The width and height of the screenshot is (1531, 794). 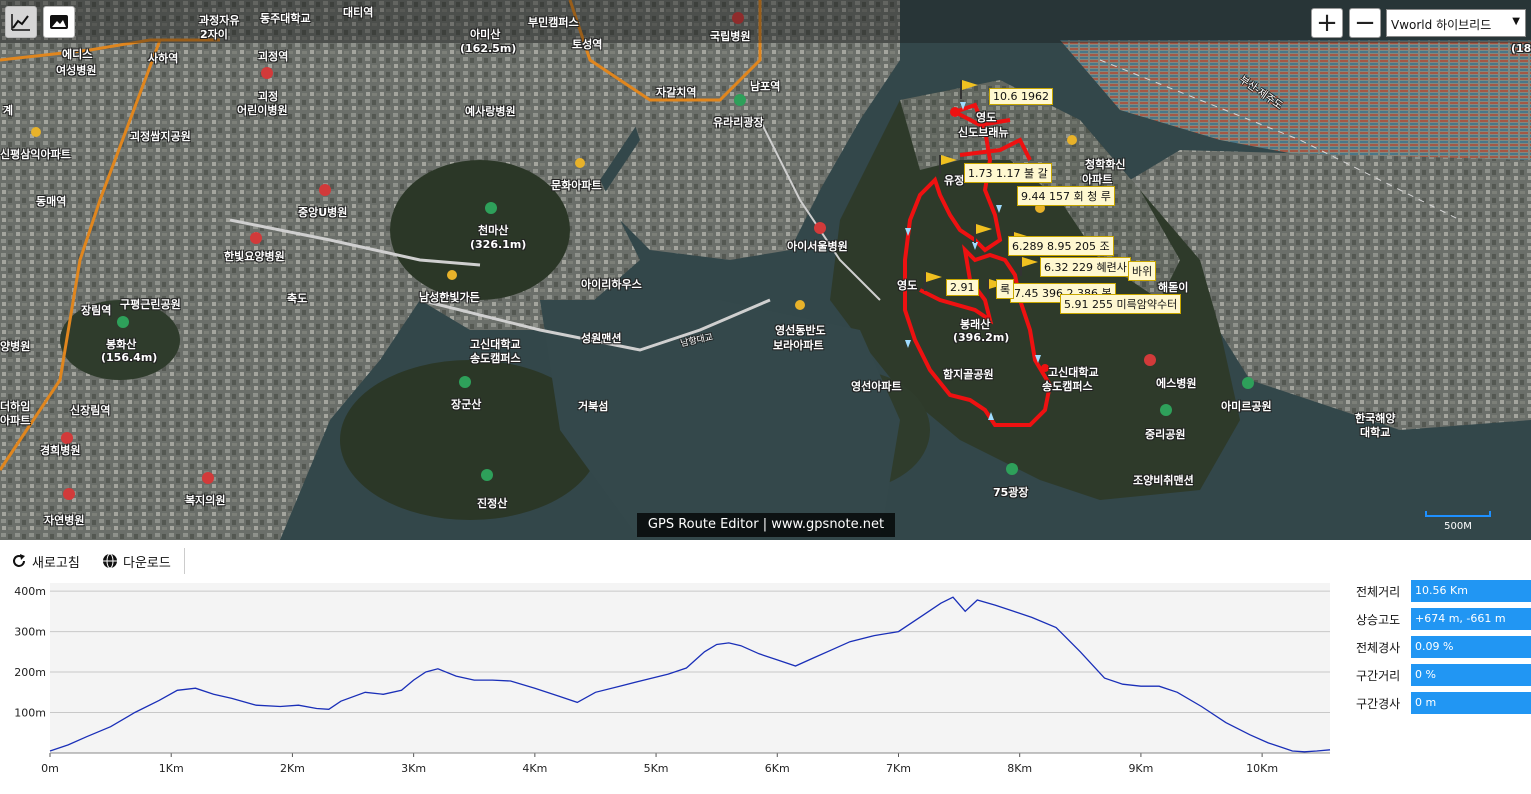 What do you see at coordinates (1327, 23) in the screenshot?
I see `zoom-in-button: +` at bounding box center [1327, 23].